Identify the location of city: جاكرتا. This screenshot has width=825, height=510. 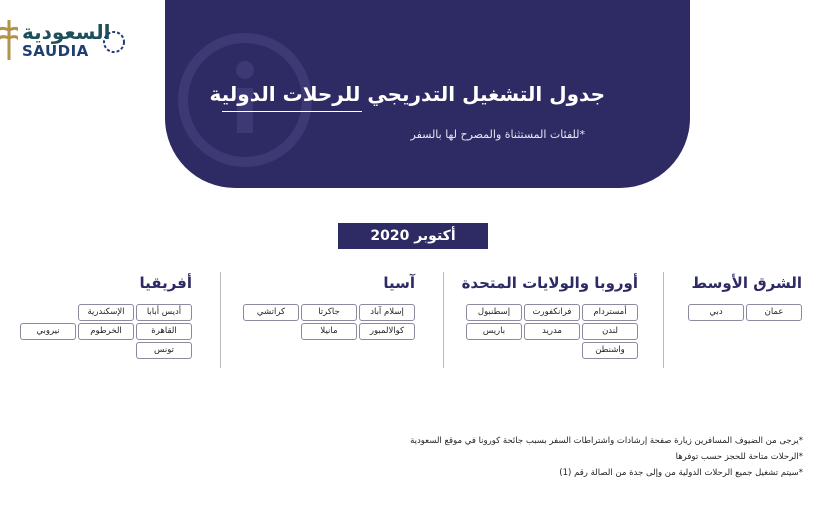
(329, 312).